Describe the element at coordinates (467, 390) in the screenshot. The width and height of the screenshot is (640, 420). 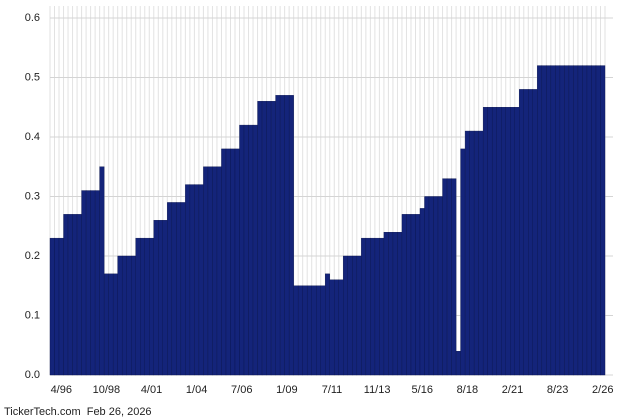
I see `x-tick-label: 8/18` at that location.